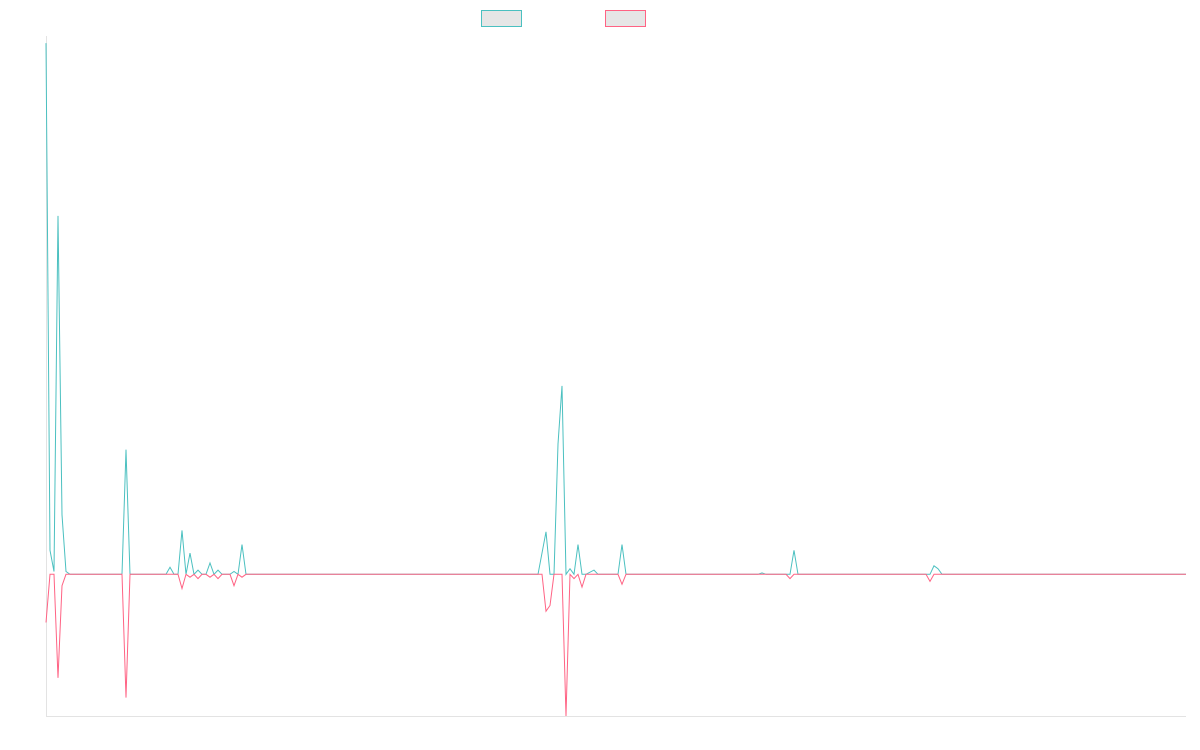  I want to click on legend, so click(563, 18).